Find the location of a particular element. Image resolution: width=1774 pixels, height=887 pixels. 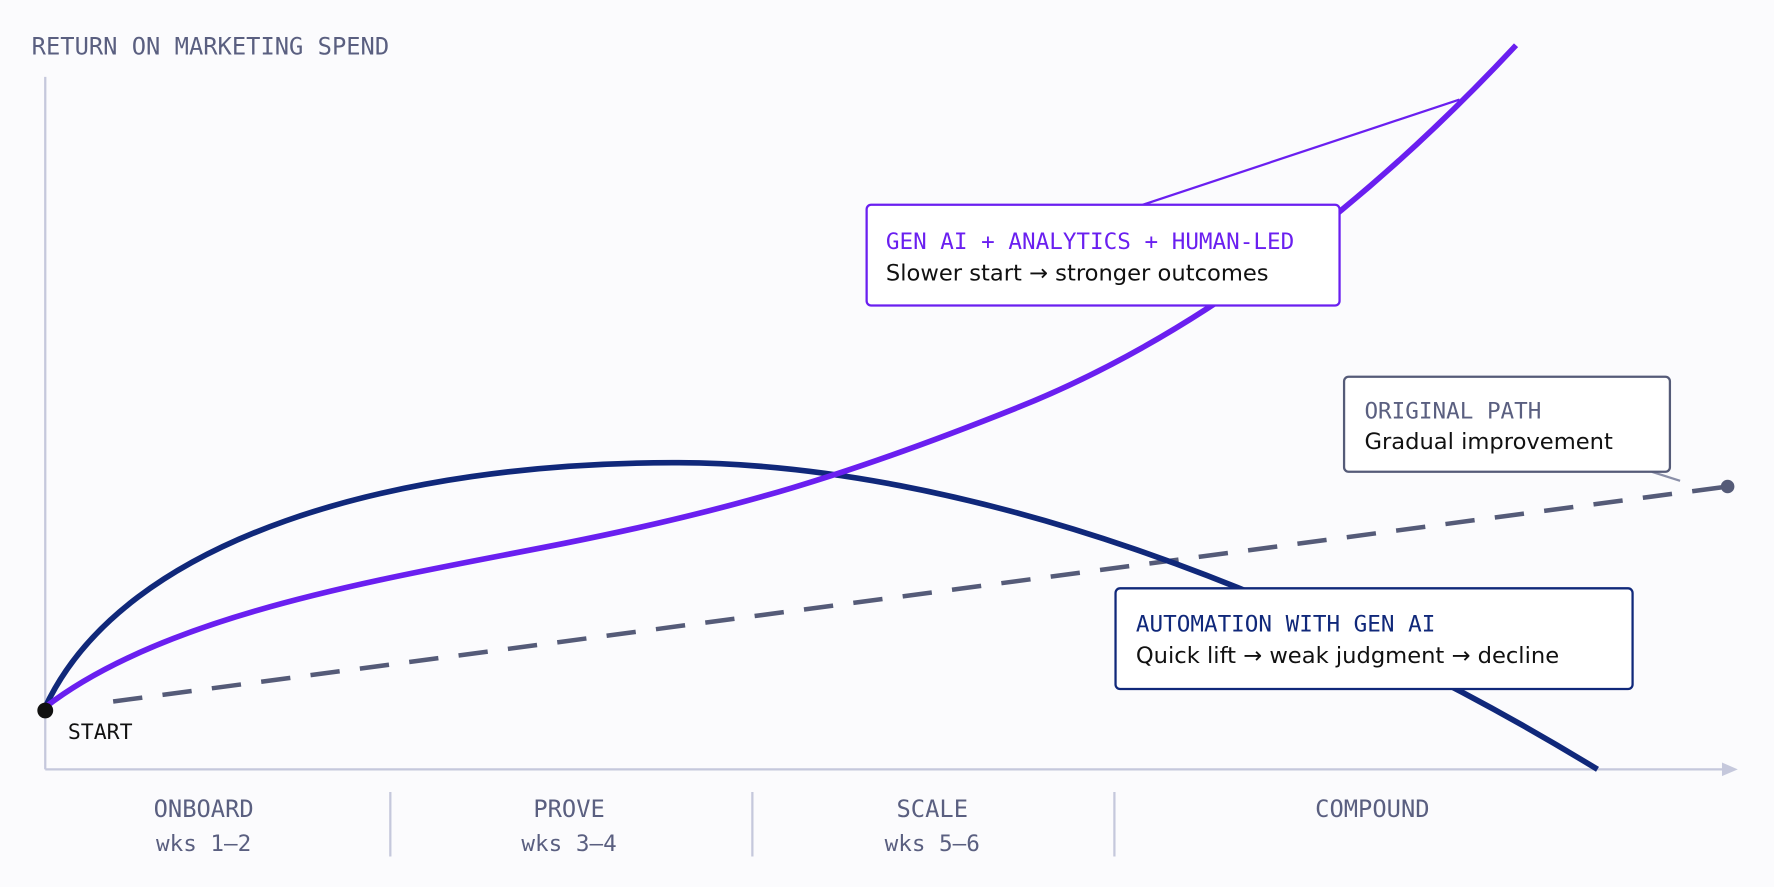

callout-text: Quick lift → weak judgment → decline is located at coordinates (1347, 656).